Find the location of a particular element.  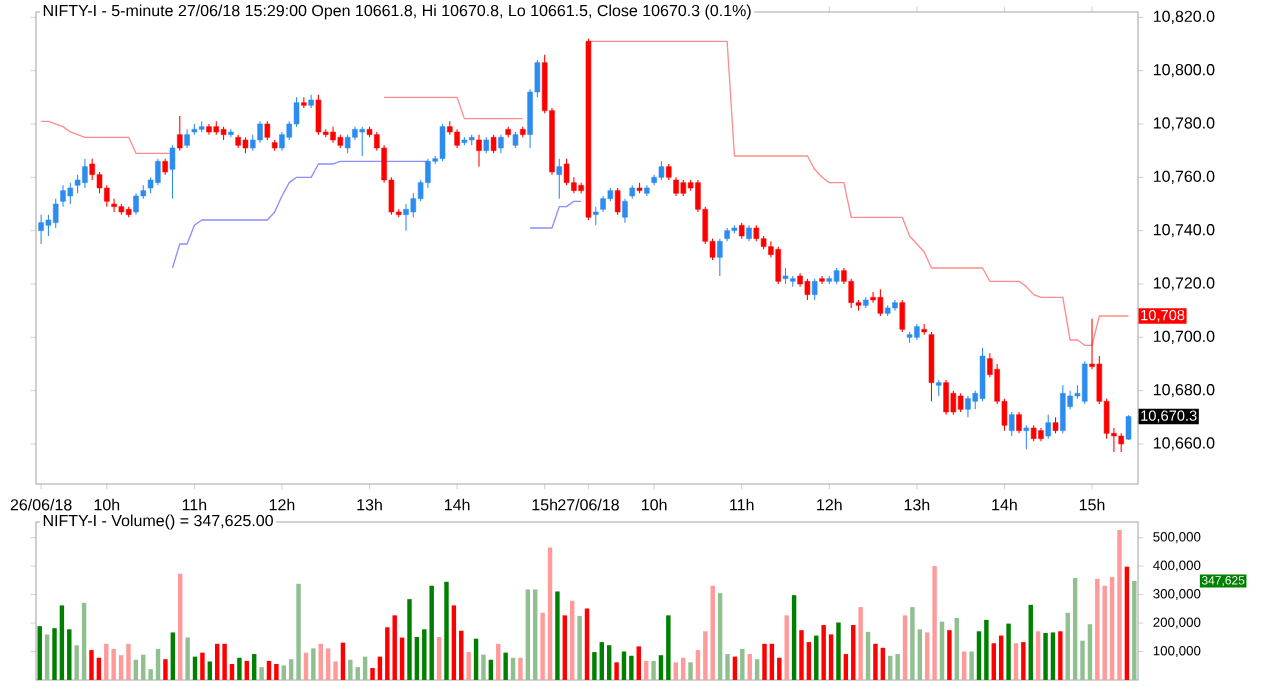

x-tick-label: 10h is located at coordinates (654, 504).